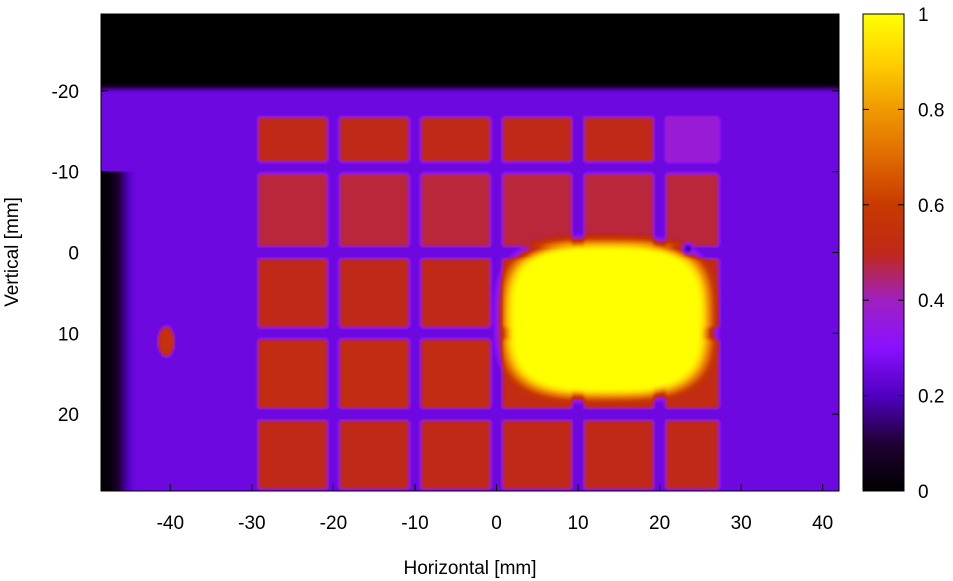  What do you see at coordinates (659, 523) in the screenshot?
I see `x-tick-label: 20` at bounding box center [659, 523].